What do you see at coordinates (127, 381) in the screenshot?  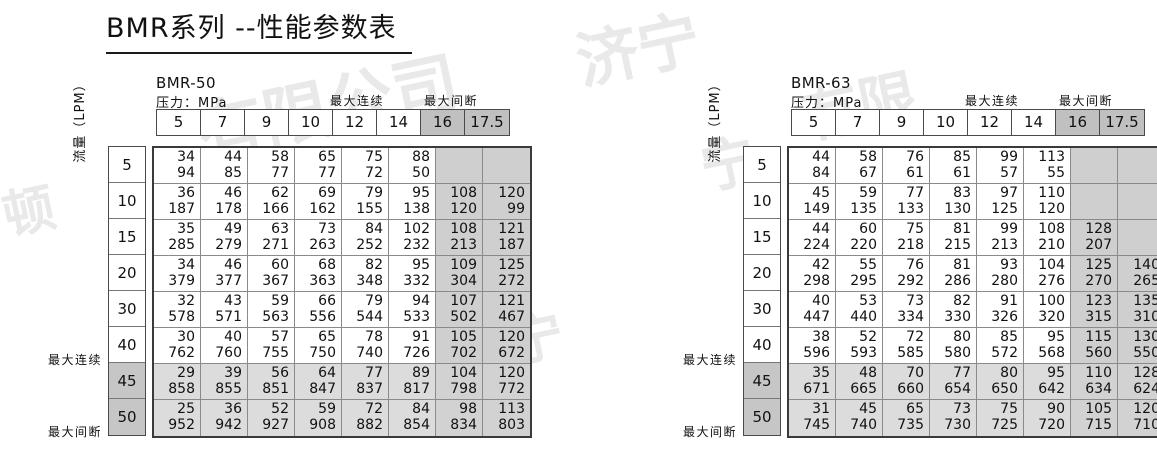 I see `flow-header-cell: 45` at bounding box center [127, 381].